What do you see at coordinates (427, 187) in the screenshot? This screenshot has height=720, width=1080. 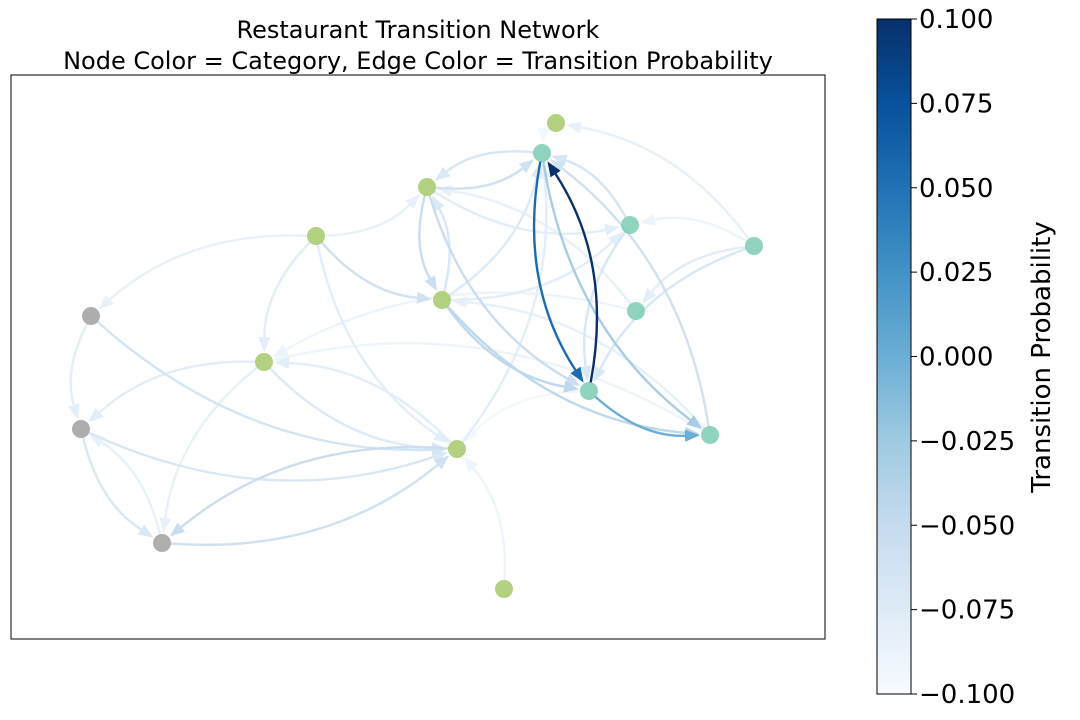 I see `node-g2` at bounding box center [427, 187].